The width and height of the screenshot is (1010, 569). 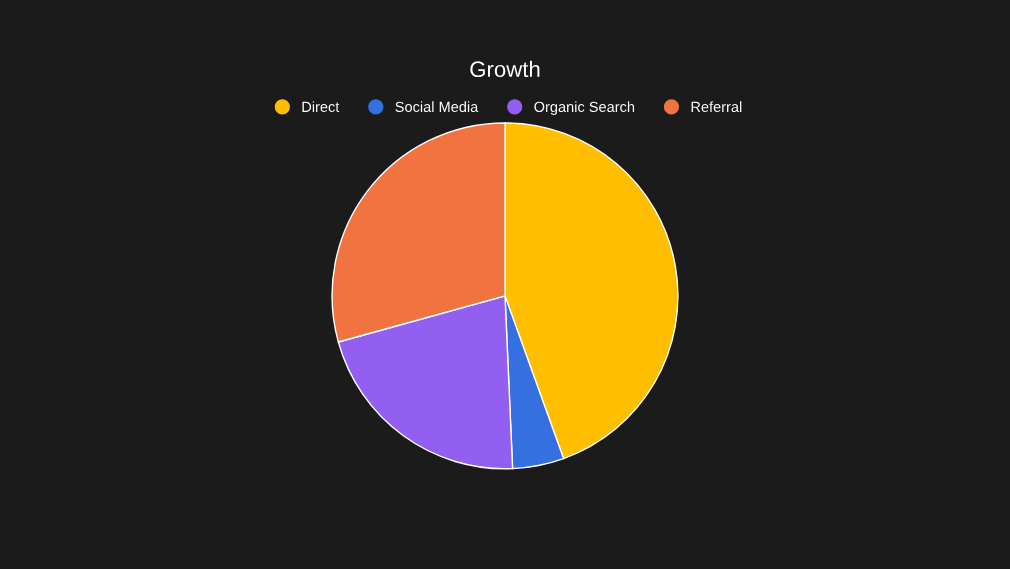 I want to click on chart-title: Growth, so click(x=505, y=69).